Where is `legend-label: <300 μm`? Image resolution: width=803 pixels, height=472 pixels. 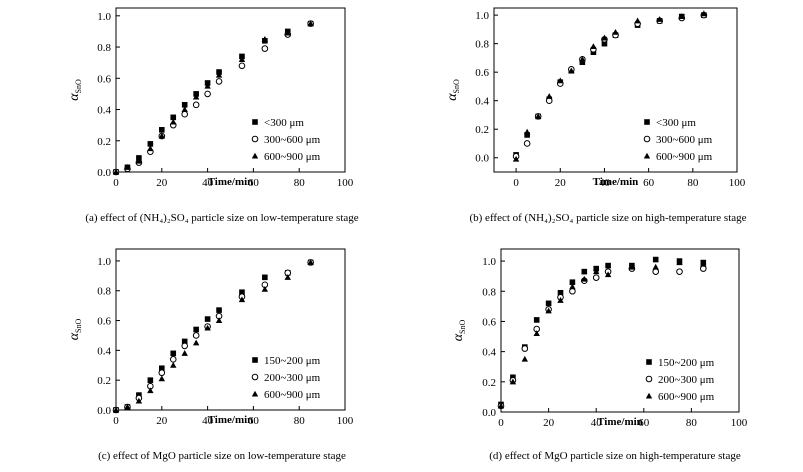
legend-label: <300 μm is located at coordinates (284, 123).